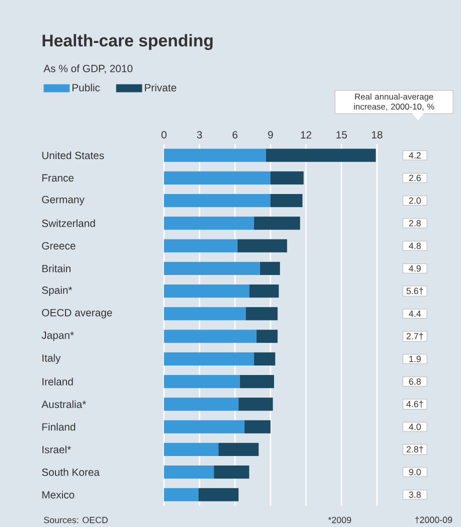 The width and height of the screenshot is (461, 527). What do you see at coordinates (414, 427) in the screenshot?
I see `text: 4.0` at bounding box center [414, 427].